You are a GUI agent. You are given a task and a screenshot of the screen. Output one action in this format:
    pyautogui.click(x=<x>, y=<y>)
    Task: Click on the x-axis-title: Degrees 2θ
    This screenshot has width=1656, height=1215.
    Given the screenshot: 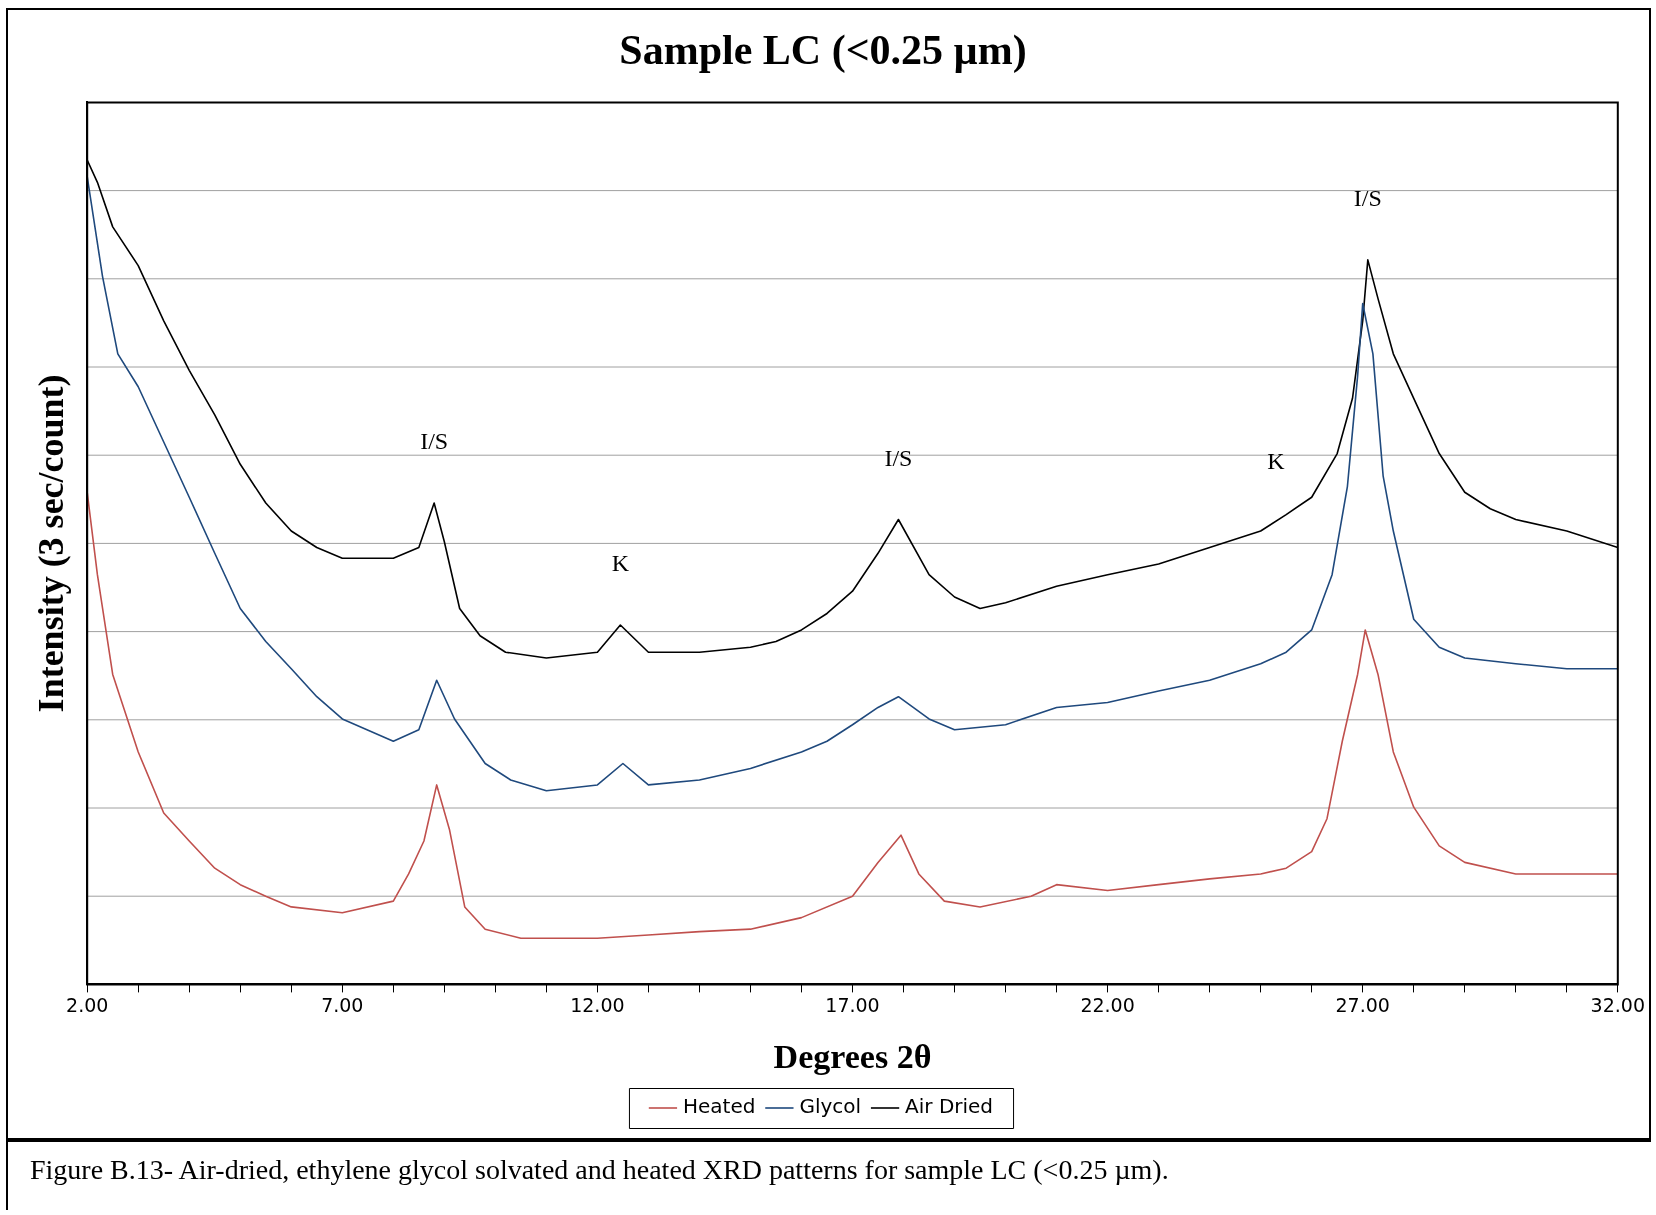 What is the action you would take?
    pyautogui.click(x=852, y=1057)
    